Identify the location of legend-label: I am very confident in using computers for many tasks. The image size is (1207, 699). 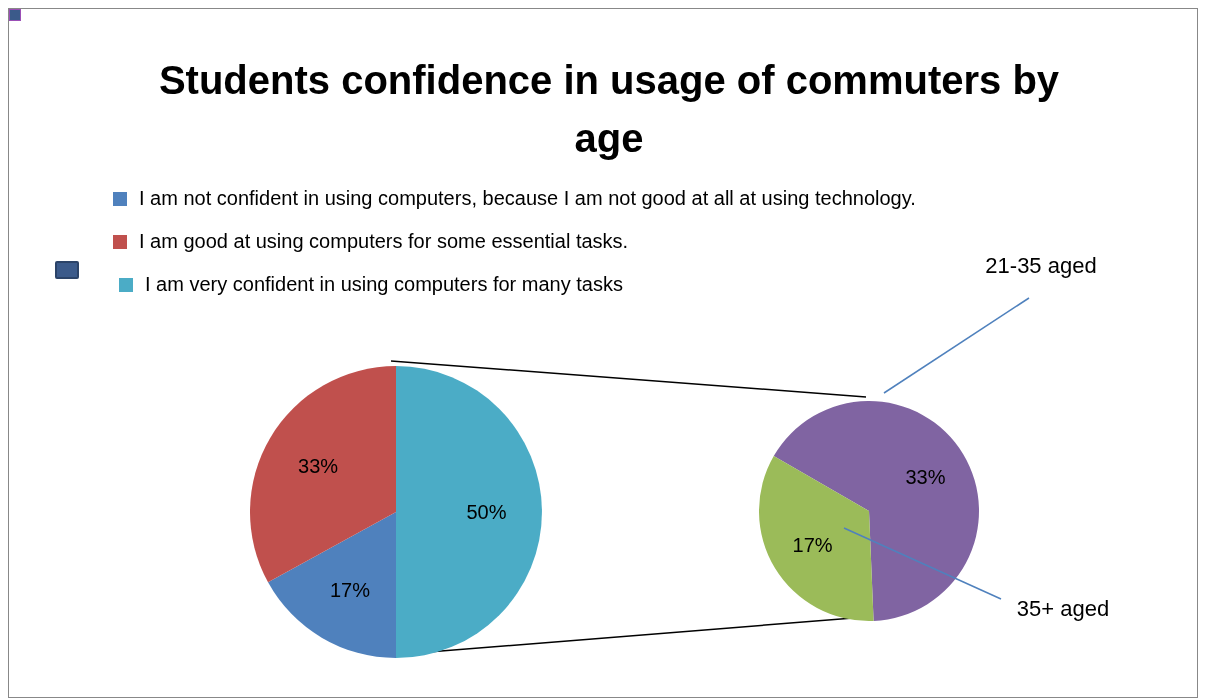
(384, 284).